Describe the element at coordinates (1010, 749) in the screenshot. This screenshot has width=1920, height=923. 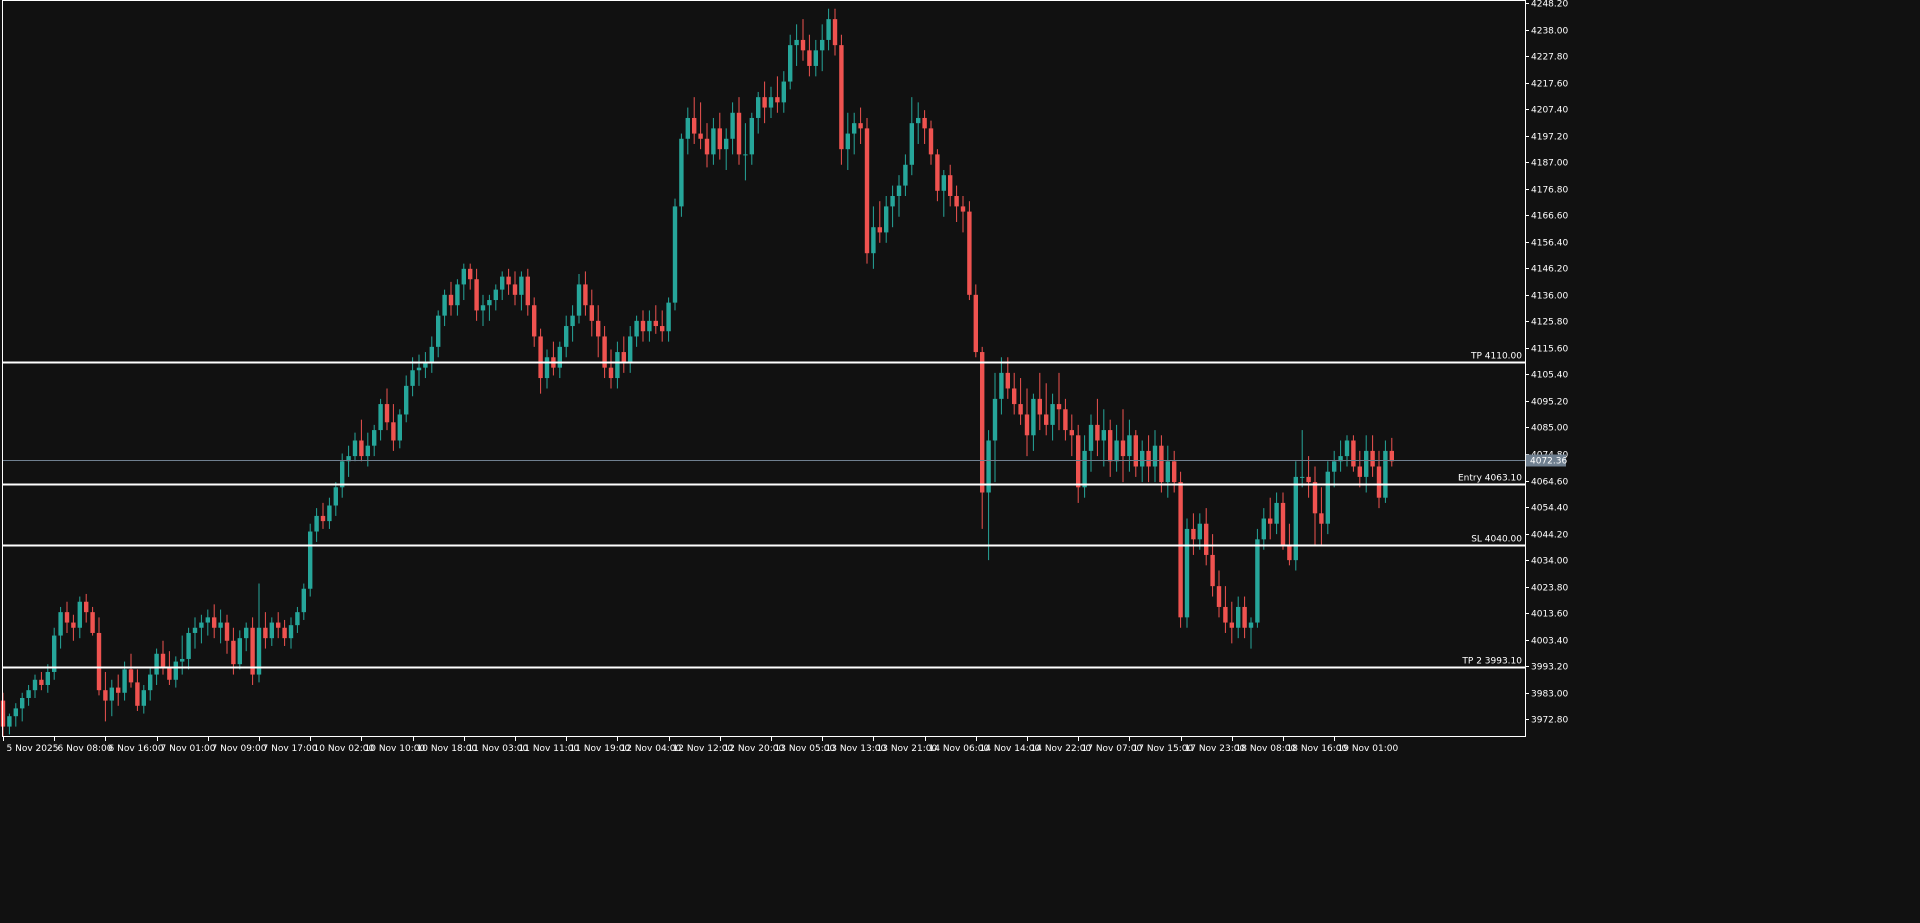
I see `time-tick-label: 14 Nov 14:00` at that location.